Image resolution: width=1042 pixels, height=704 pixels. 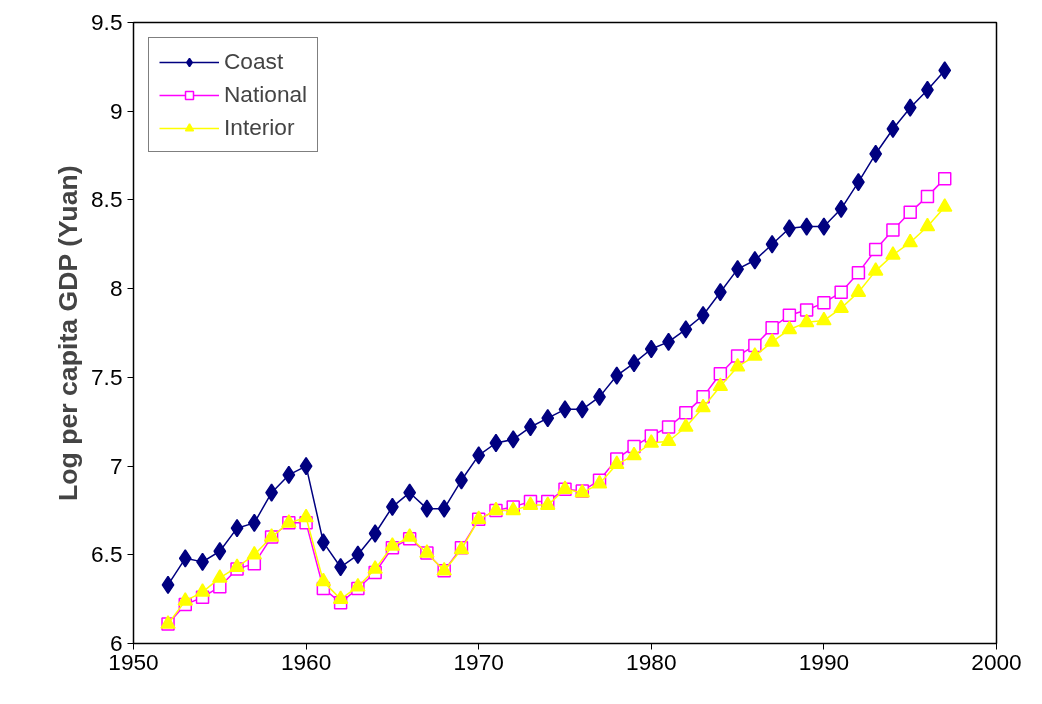 I want to click on x-tick-label: 1970, so click(x=478, y=661).